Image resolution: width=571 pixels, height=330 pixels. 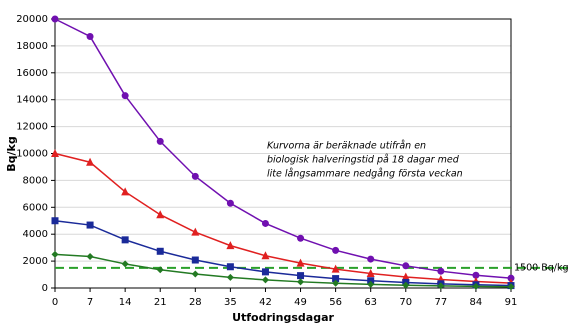 What do you see at coordinates (11, 153) in the screenshot?
I see `y-axis-label: Bq/kg` at bounding box center [11, 153].